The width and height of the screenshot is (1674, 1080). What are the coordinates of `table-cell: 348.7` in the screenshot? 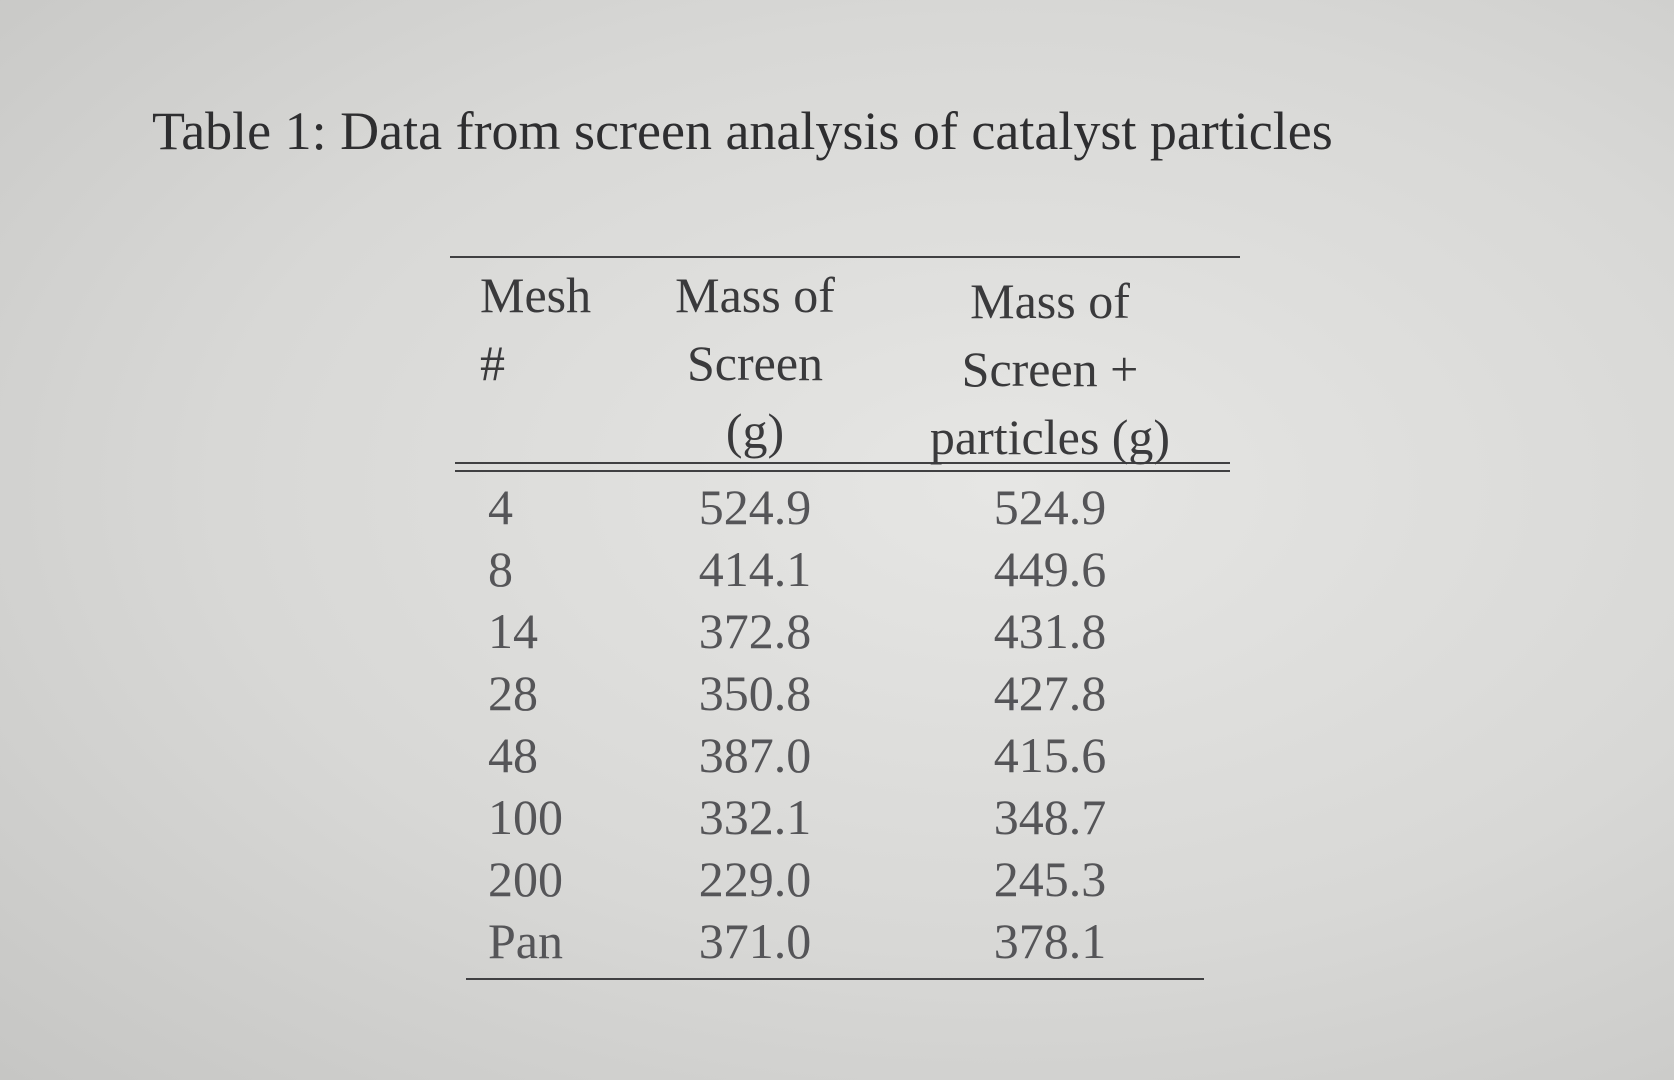 It's located at (1050, 817).